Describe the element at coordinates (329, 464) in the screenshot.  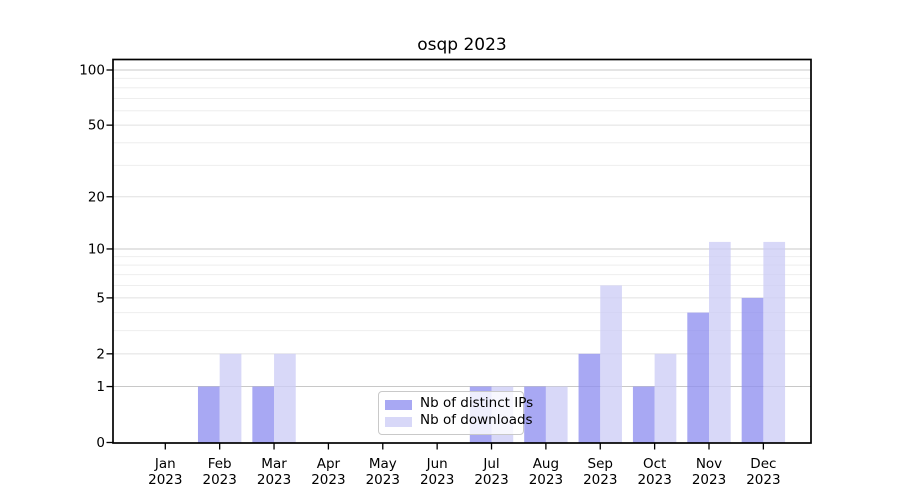
I see `x-tick-label-month: Apr` at that location.